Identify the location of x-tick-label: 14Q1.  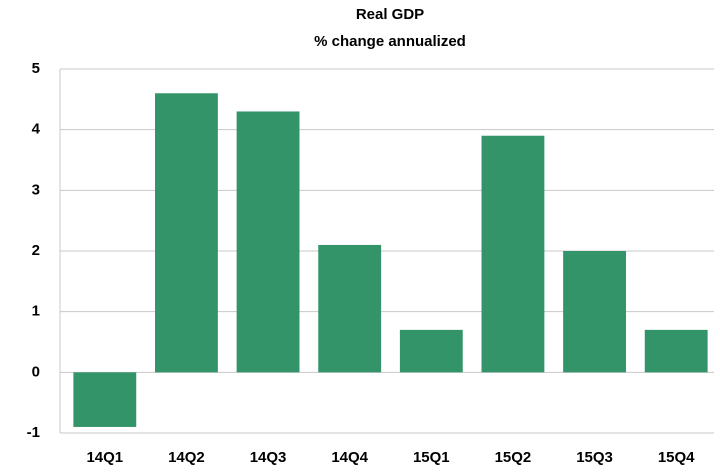
(104, 457).